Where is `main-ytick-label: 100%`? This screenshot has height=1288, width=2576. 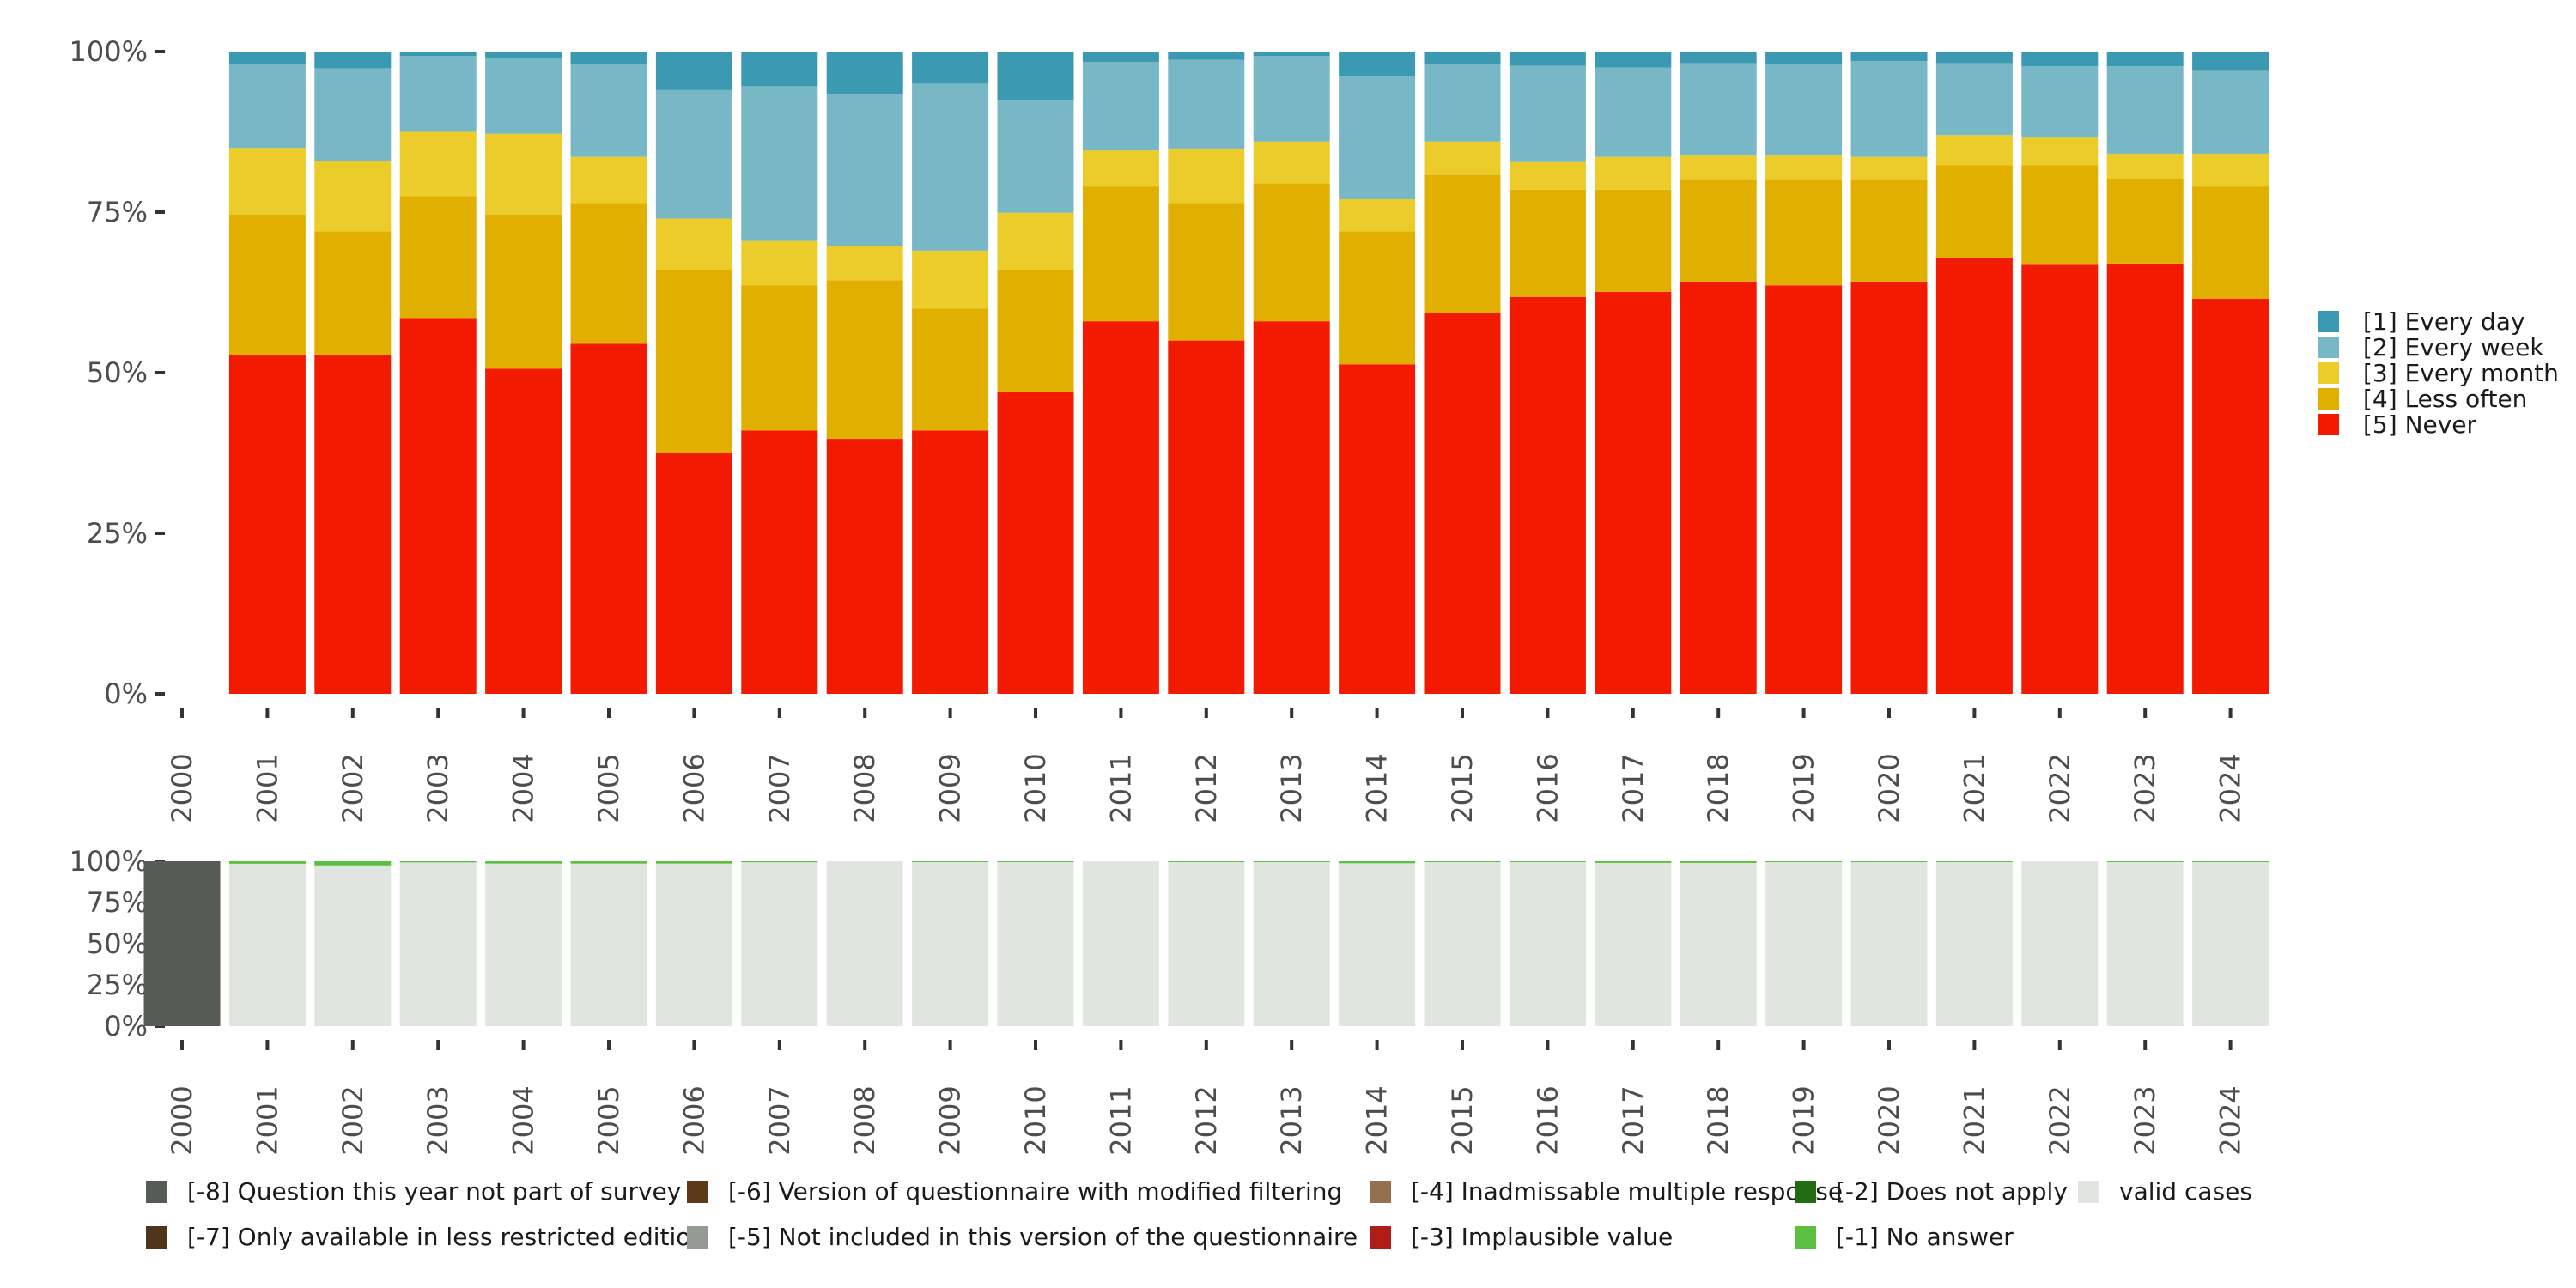 main-ytick-label: 100% is located at coordinates (109, 52).